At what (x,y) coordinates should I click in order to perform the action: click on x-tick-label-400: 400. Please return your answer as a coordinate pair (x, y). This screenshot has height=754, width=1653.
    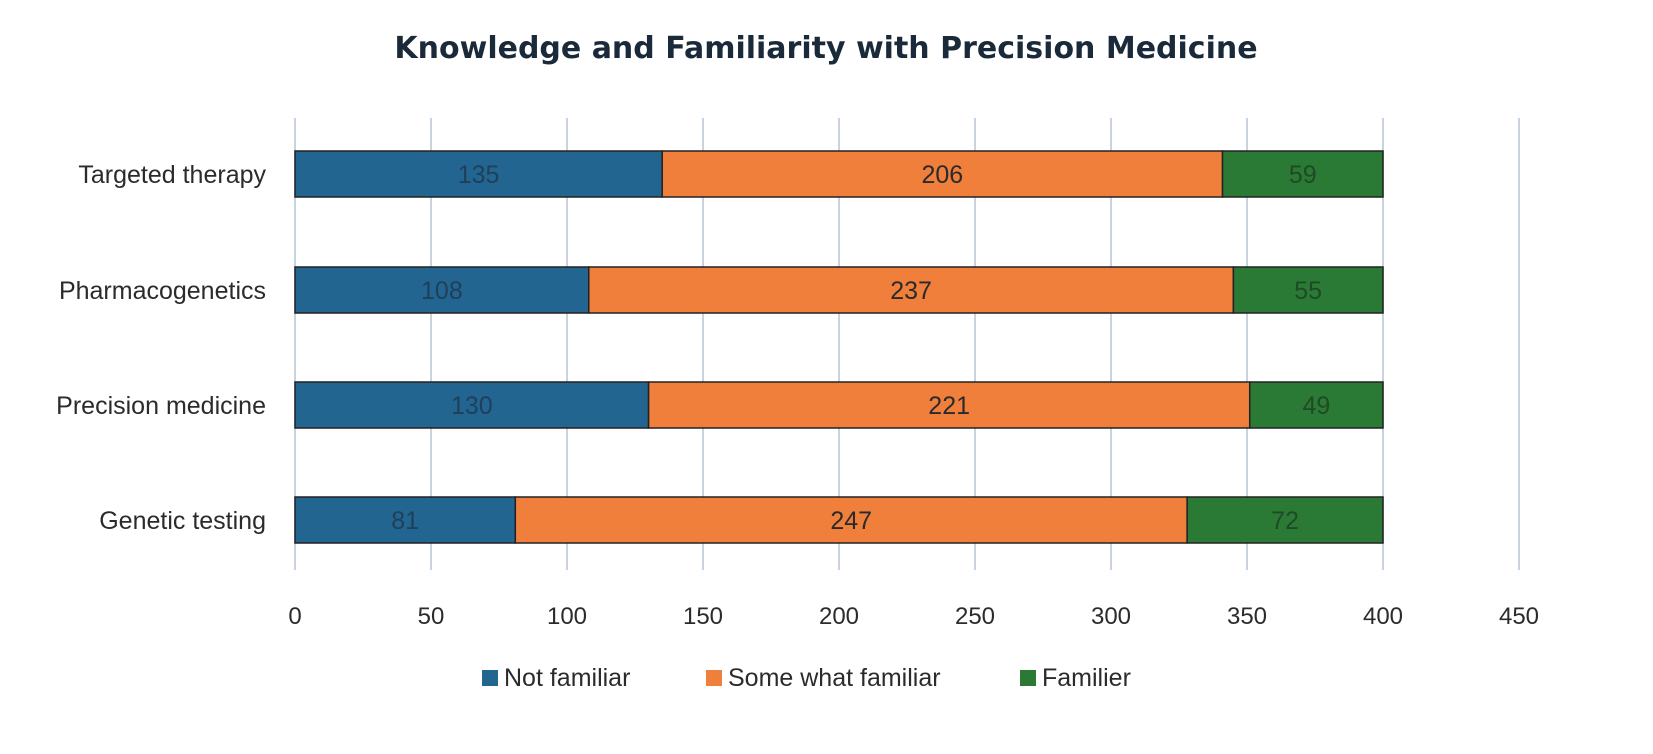
    Looking at the image, I should click on (1383, 616).